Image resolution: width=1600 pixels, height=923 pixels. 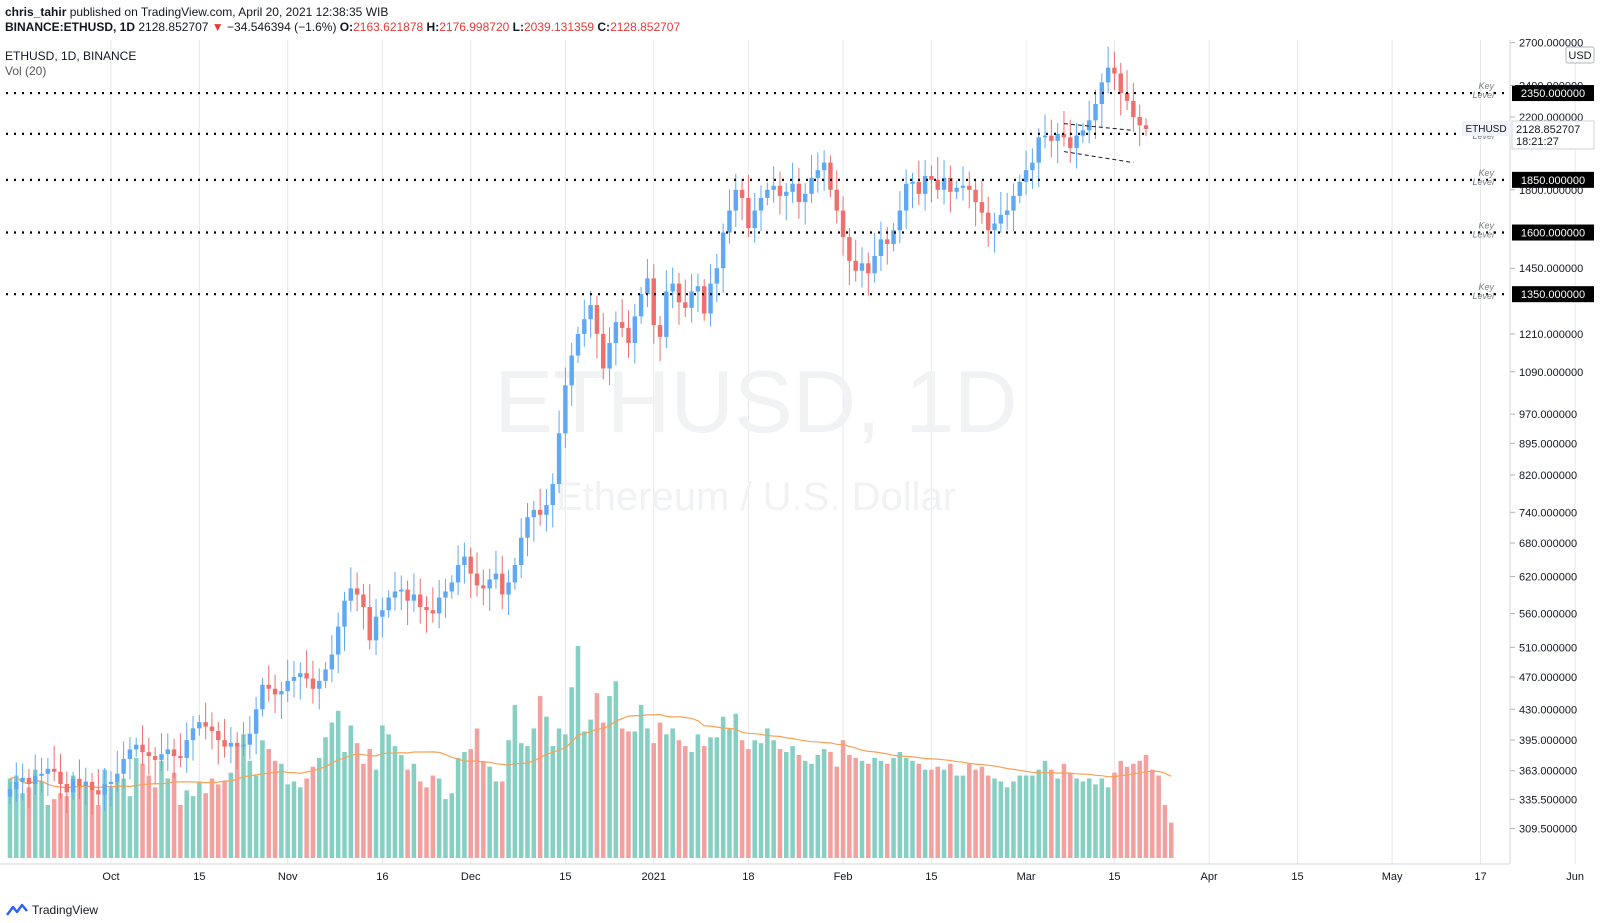 I want to click on currency-badge: USD, so click(x=1580, y=55).